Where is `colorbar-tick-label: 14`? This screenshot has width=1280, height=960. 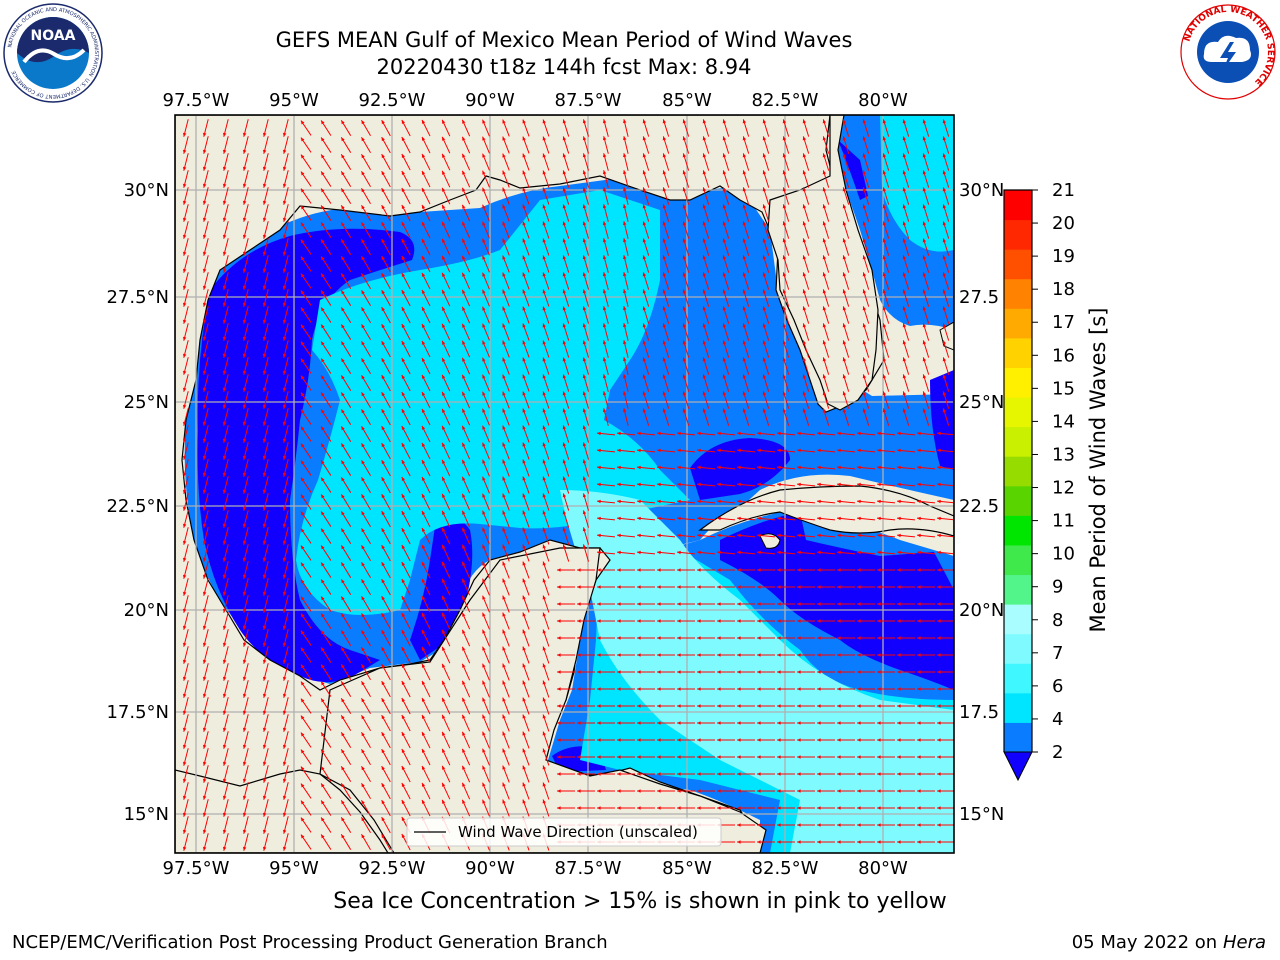
colorbar-tick-label: 14 is located at coordinates (1063, 421).